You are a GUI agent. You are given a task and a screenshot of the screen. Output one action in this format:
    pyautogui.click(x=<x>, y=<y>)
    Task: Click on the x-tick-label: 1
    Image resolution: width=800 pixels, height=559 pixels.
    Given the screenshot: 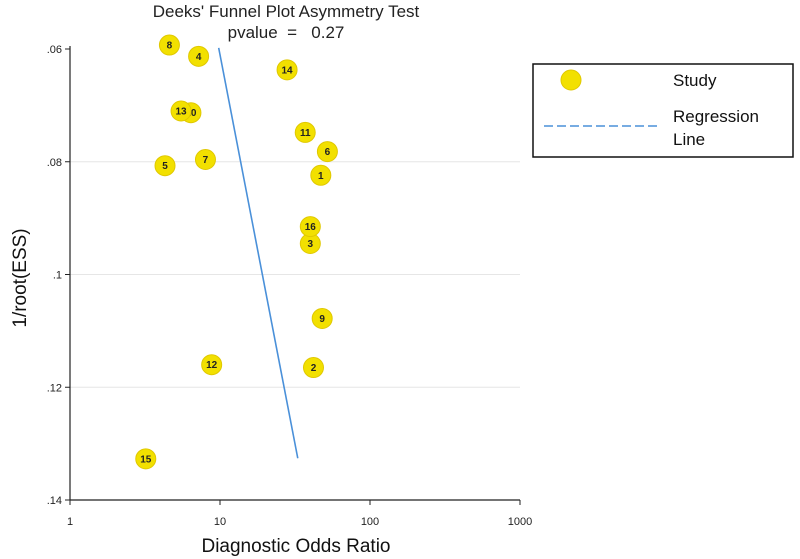 What is the action you would take?
    pyautogui.click(x=70, y=522)
    